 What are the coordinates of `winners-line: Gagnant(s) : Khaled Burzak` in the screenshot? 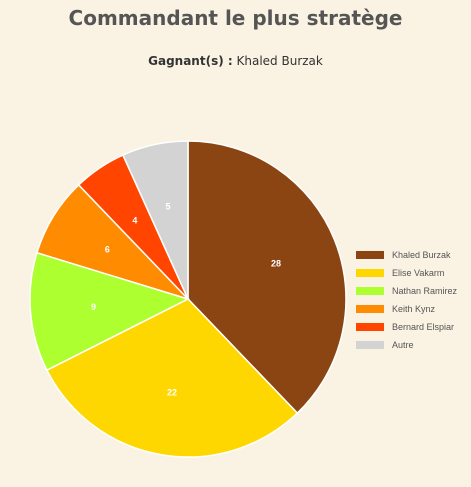 It's located at (235, 61).